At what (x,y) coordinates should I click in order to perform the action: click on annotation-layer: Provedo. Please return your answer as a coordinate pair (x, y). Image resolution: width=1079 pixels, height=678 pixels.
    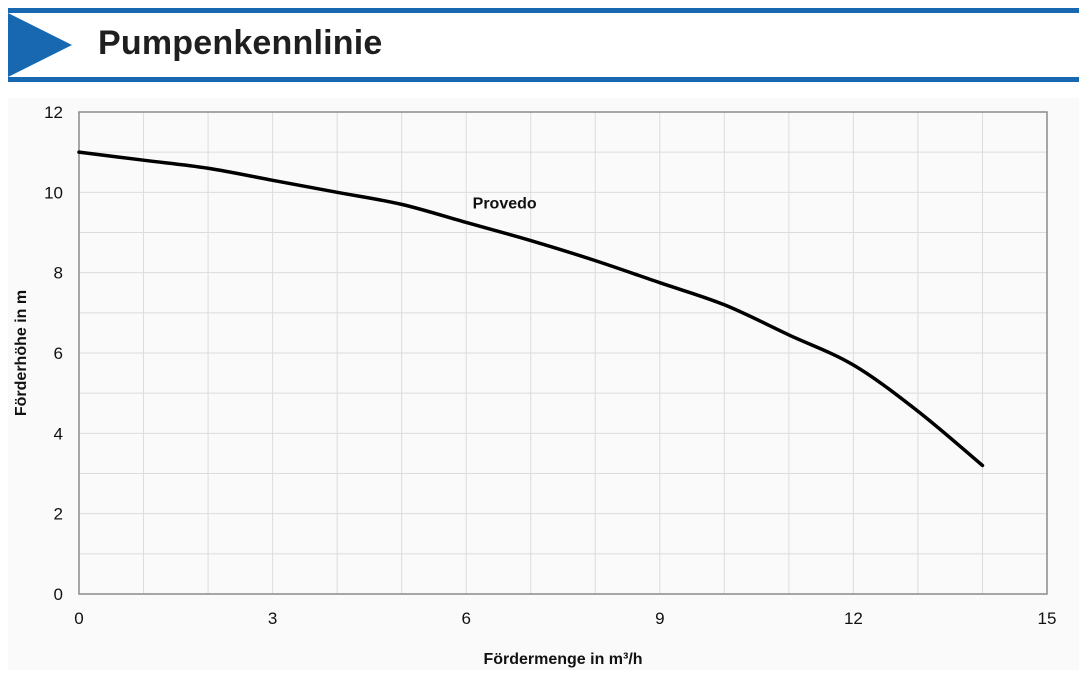
    Looking at the image, I should click on (505, 203).